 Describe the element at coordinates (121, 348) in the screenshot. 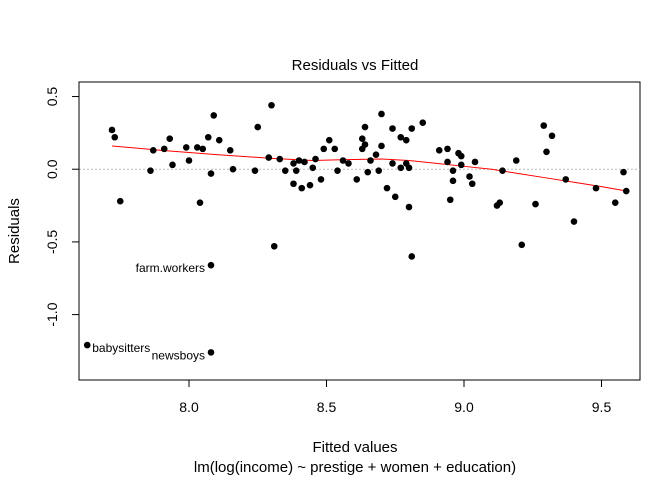

I see `point-label: babysitters` at that location.